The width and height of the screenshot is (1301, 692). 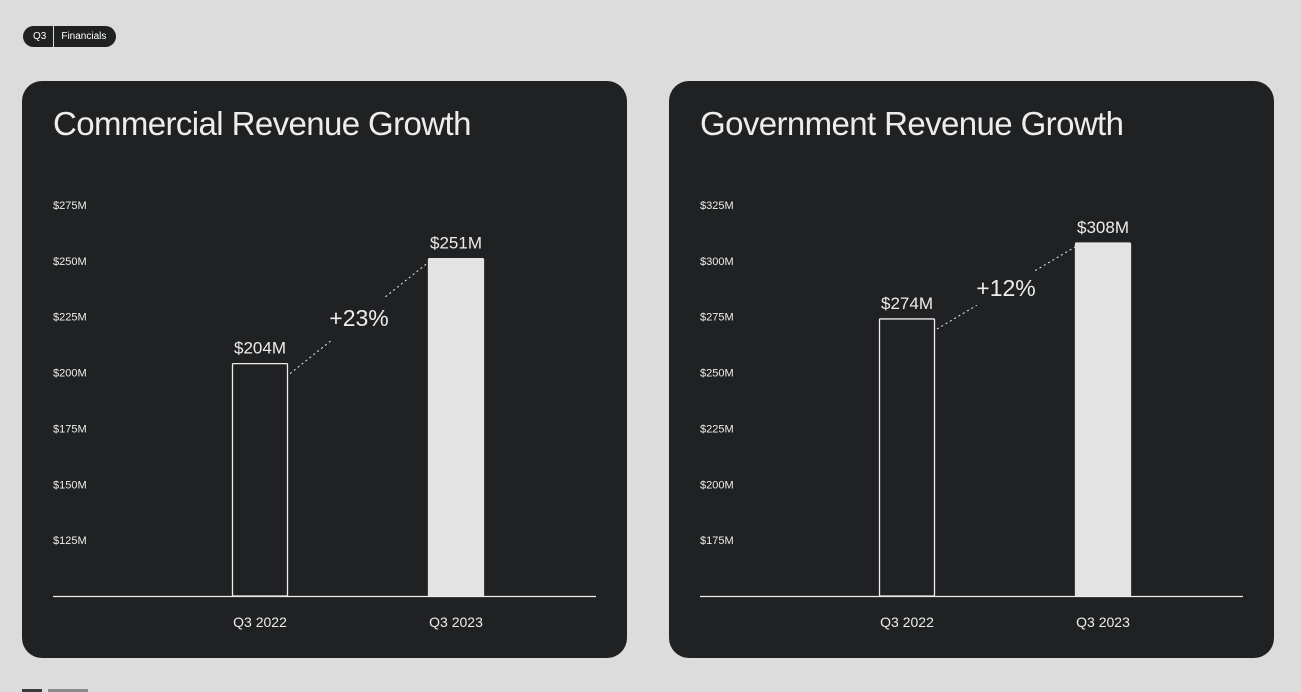 What do you see at coordinates (54, 36) in the screenshot?
I see `tag-divider` at bounding box center [54, 36].